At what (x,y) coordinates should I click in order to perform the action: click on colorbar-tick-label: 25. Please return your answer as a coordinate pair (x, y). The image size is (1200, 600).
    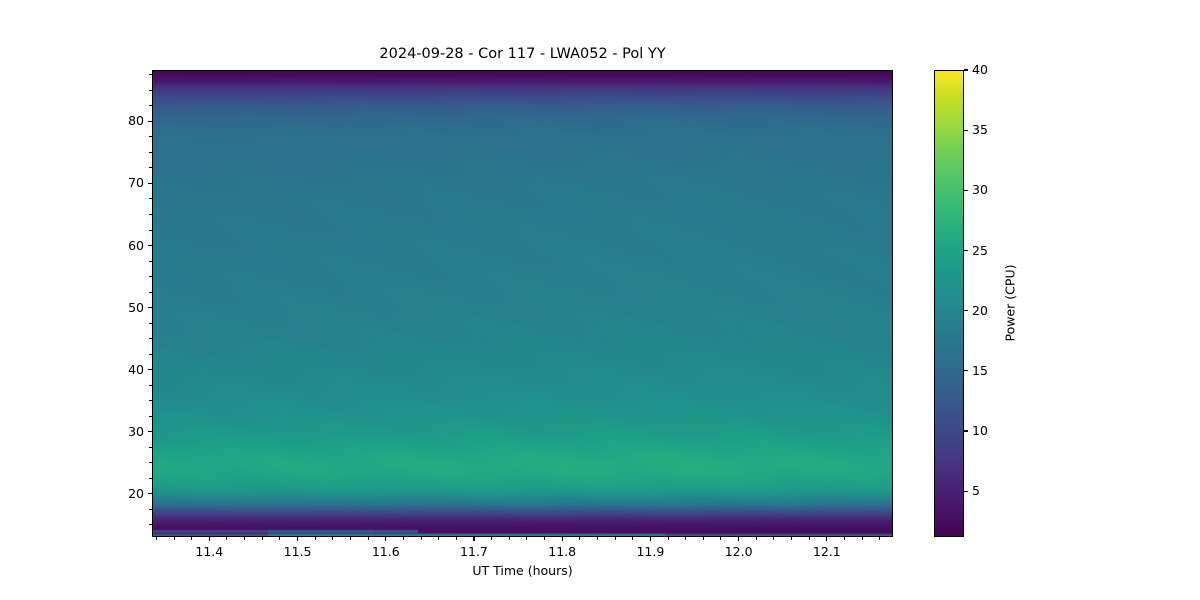
    Looking at the image, I should click on (980, 250).